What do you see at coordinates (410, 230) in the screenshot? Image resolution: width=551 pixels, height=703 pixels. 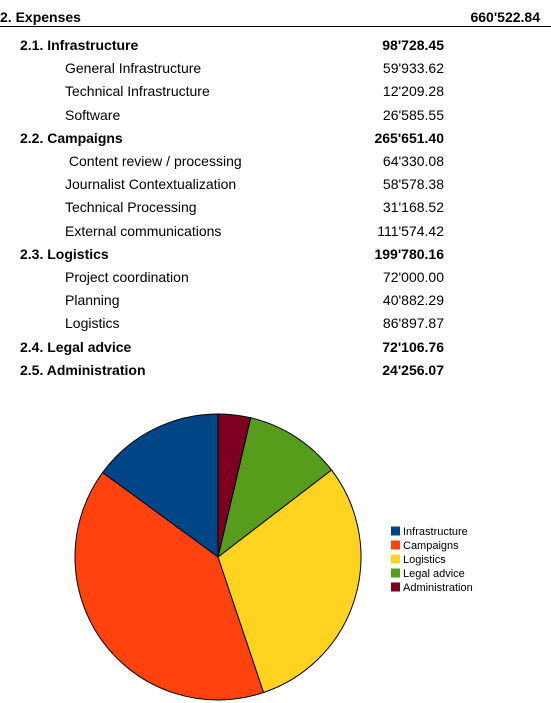 I see `item-value: 111'574.42` at bounding box center [410, 230].